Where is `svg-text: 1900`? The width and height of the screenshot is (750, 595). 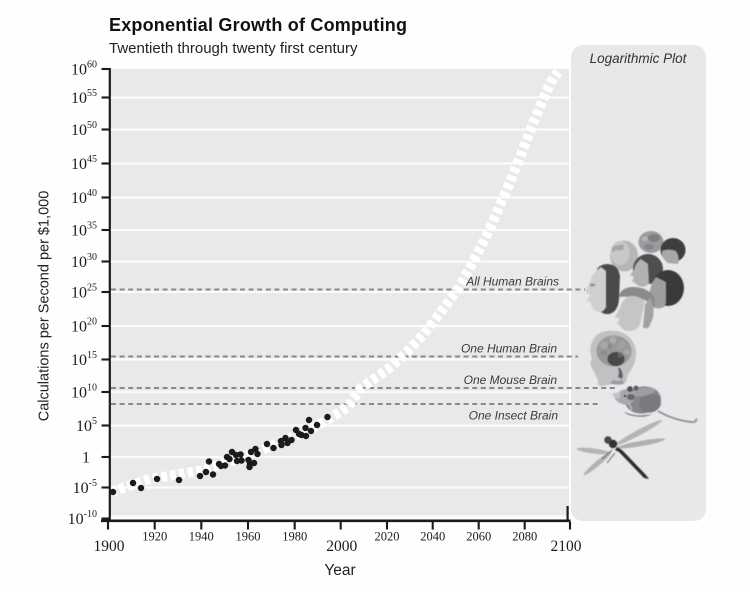 svg-text: 1900 is located at coordinates (109, 546).